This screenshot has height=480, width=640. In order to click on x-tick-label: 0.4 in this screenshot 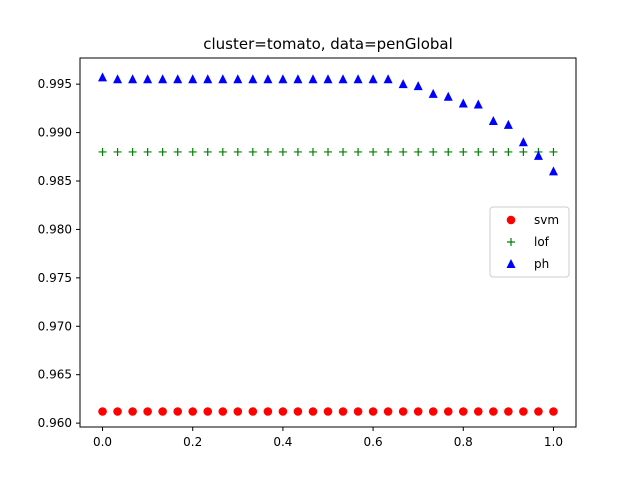, I will do `click(282, 442)`.